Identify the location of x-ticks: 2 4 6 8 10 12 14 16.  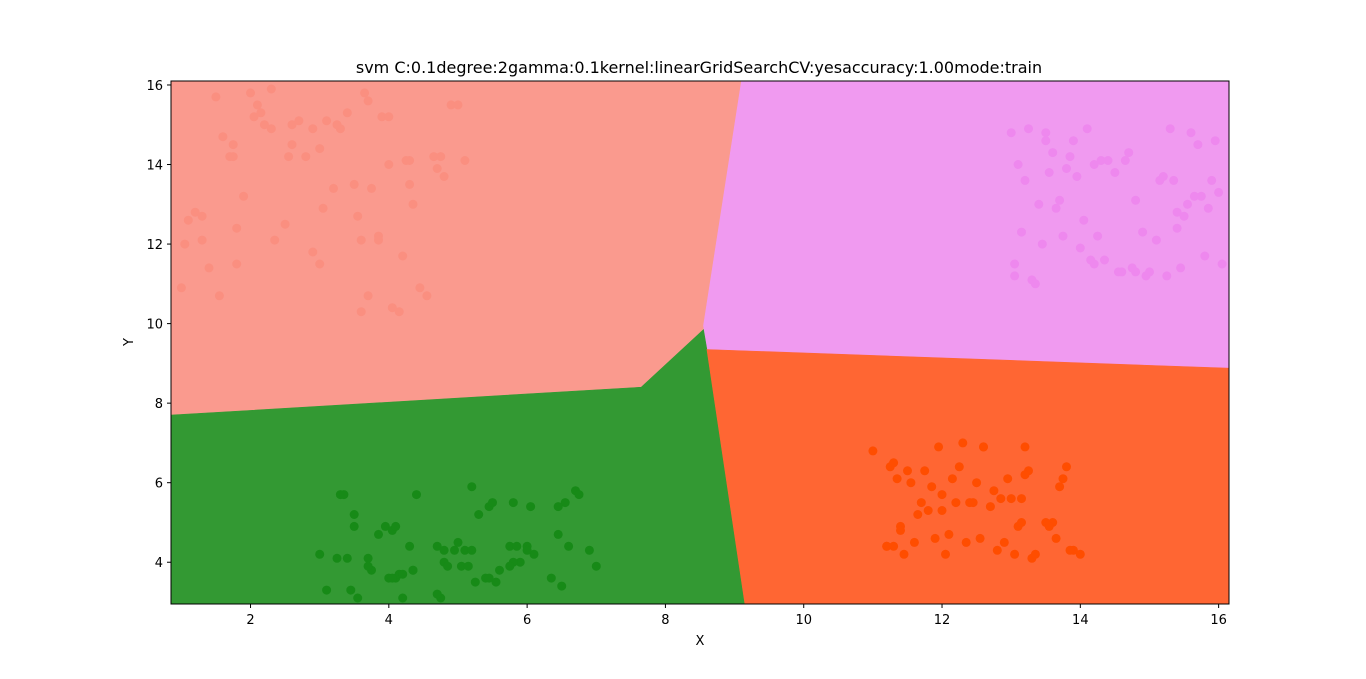
(736, 616).